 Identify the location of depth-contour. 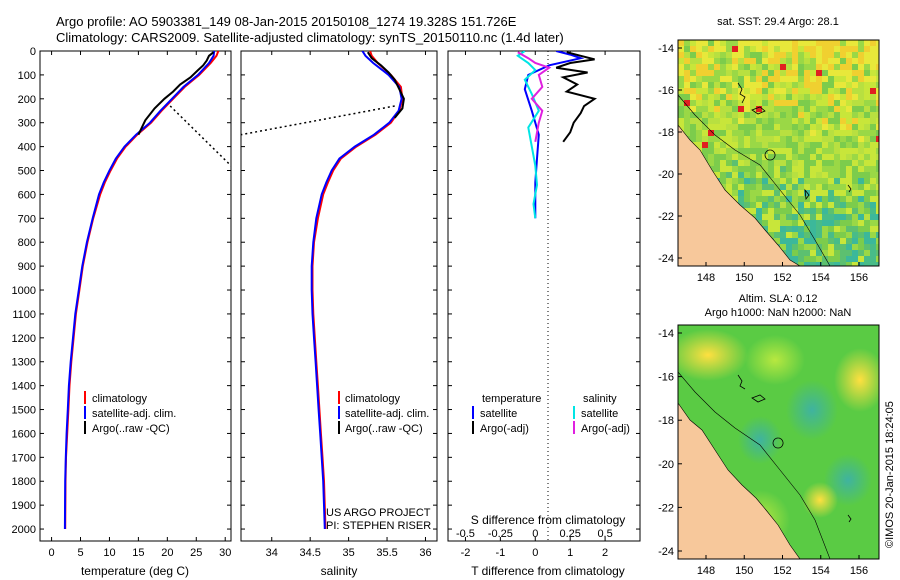
(754, 465).